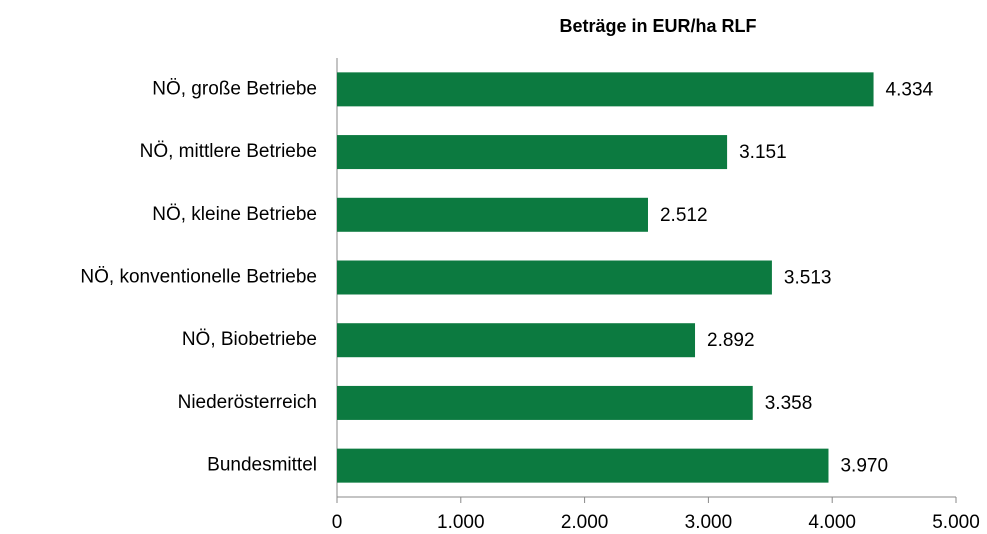  What do you see at coordinates (832, 522) in the screenshot?
I see `x-tick-label: 4.000` at bounding box center [832, 522].